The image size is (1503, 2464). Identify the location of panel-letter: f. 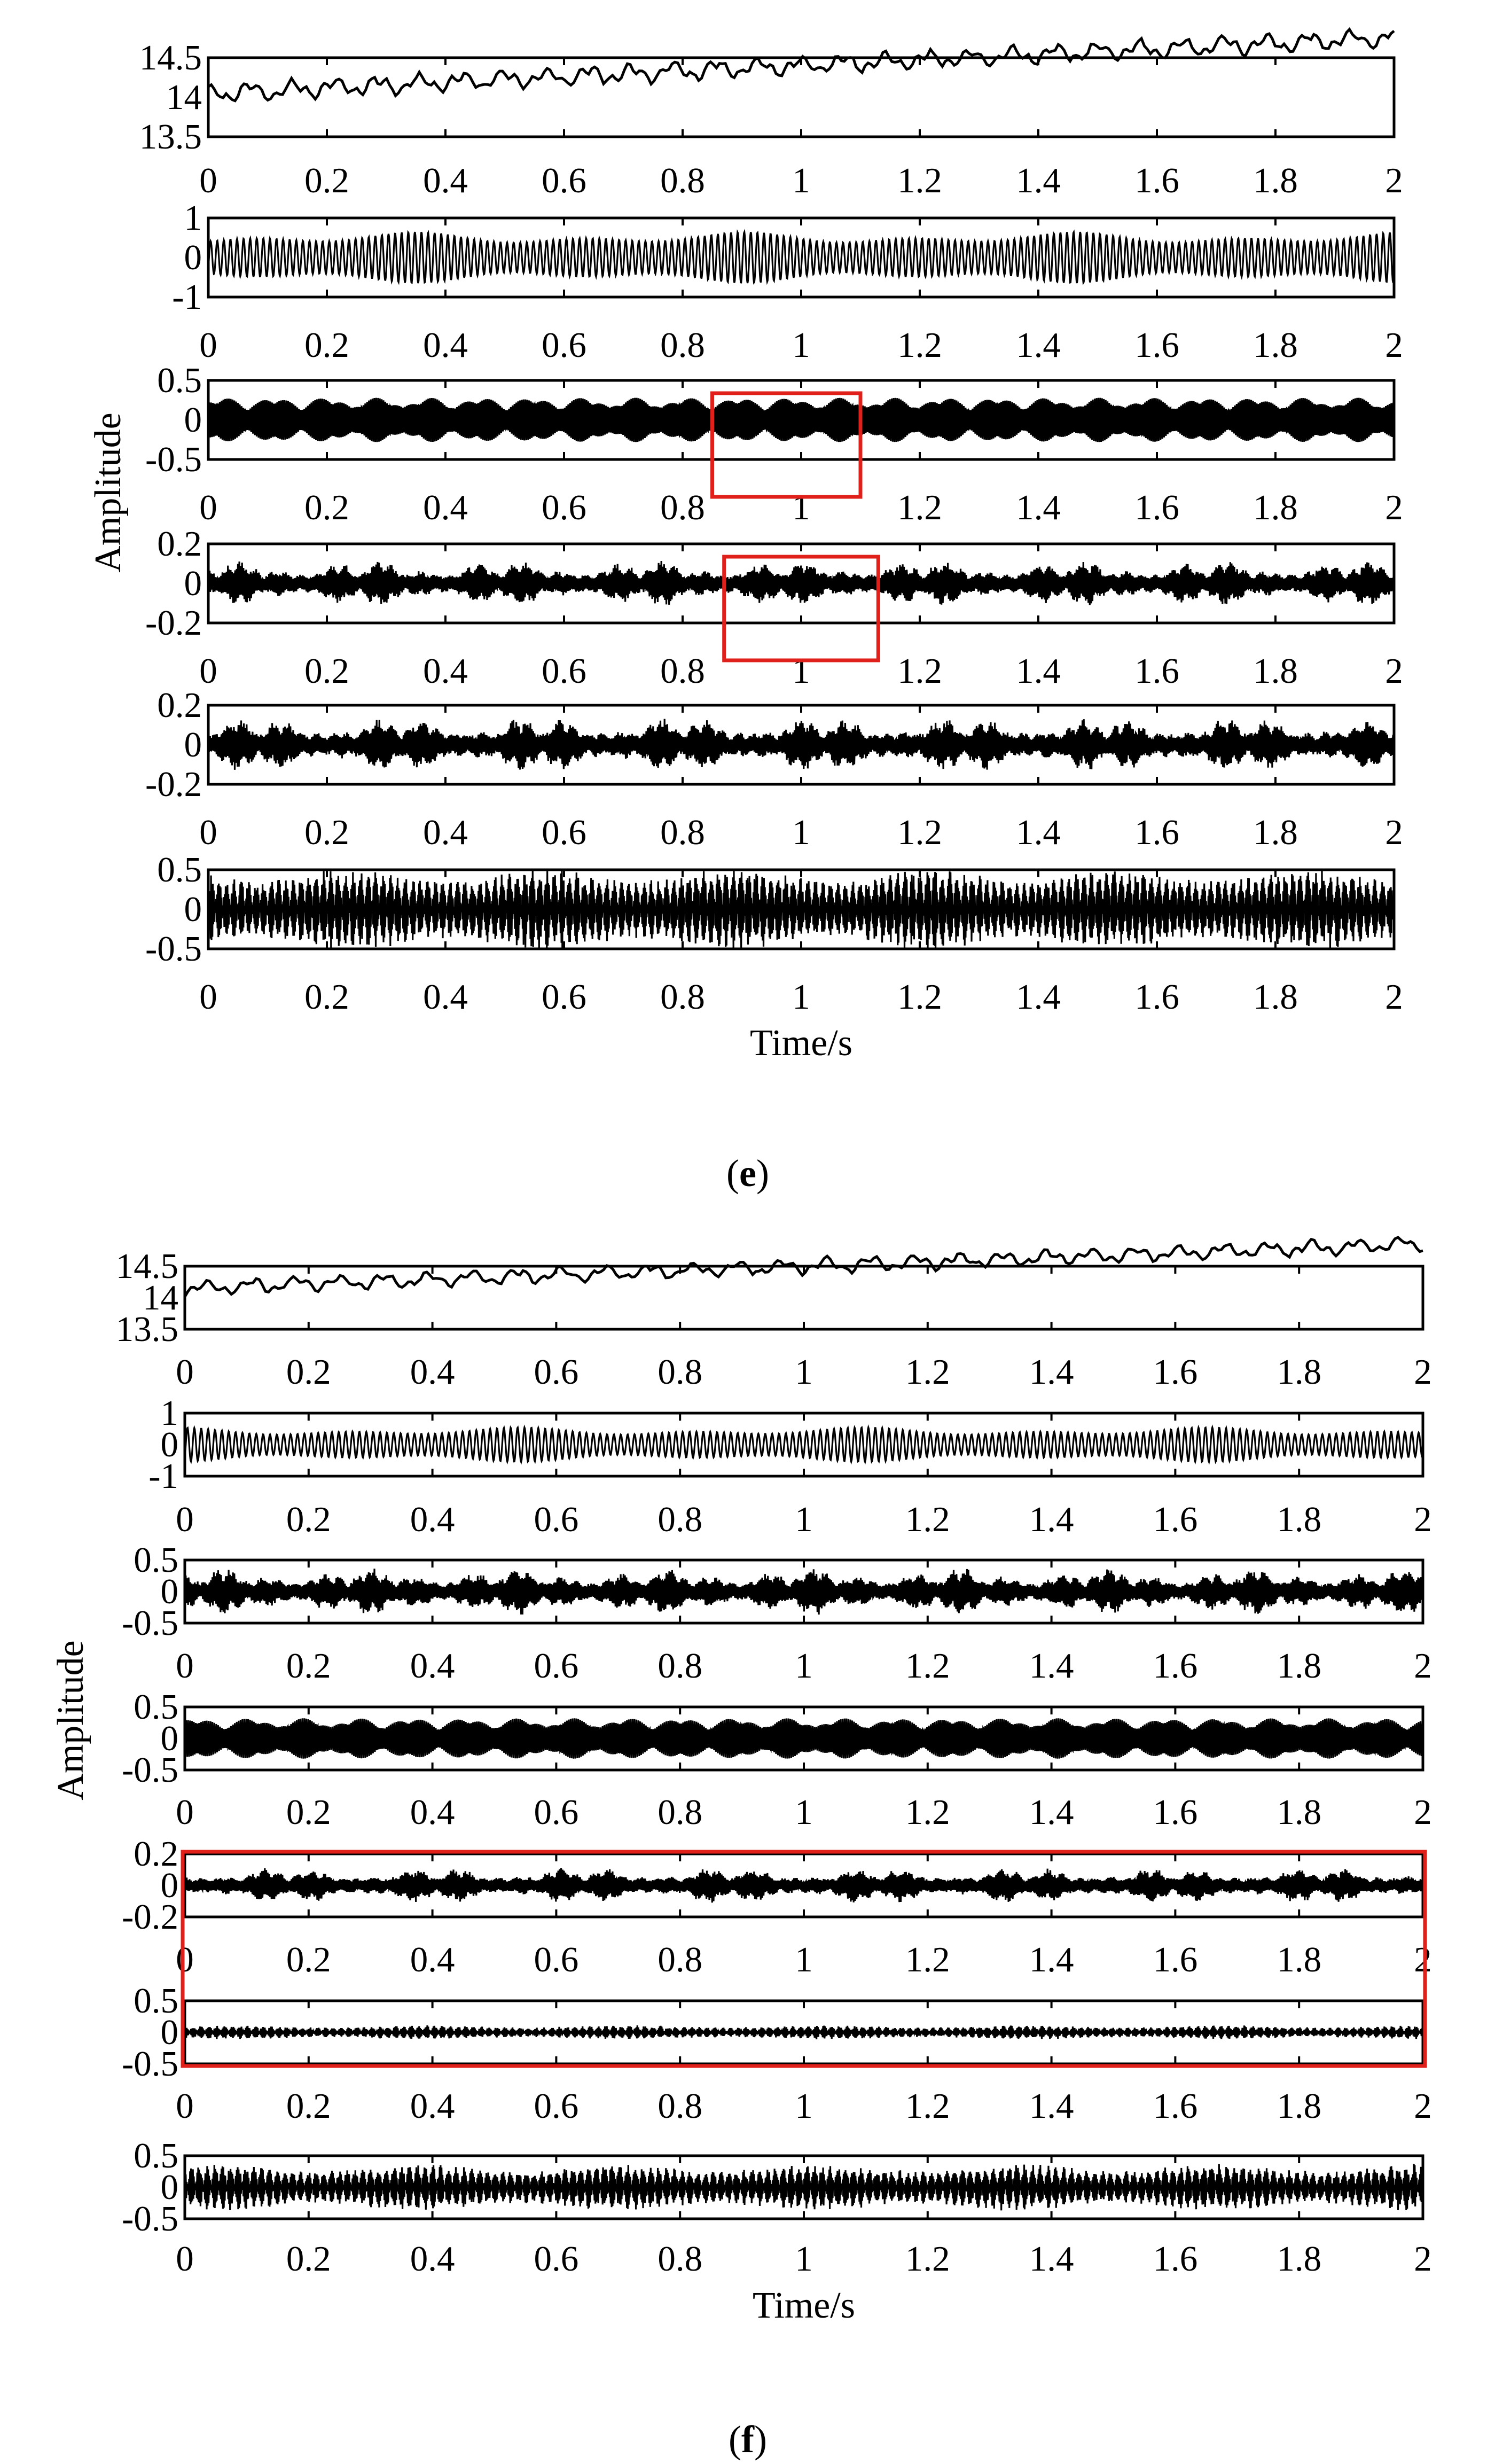
(748, 2439).